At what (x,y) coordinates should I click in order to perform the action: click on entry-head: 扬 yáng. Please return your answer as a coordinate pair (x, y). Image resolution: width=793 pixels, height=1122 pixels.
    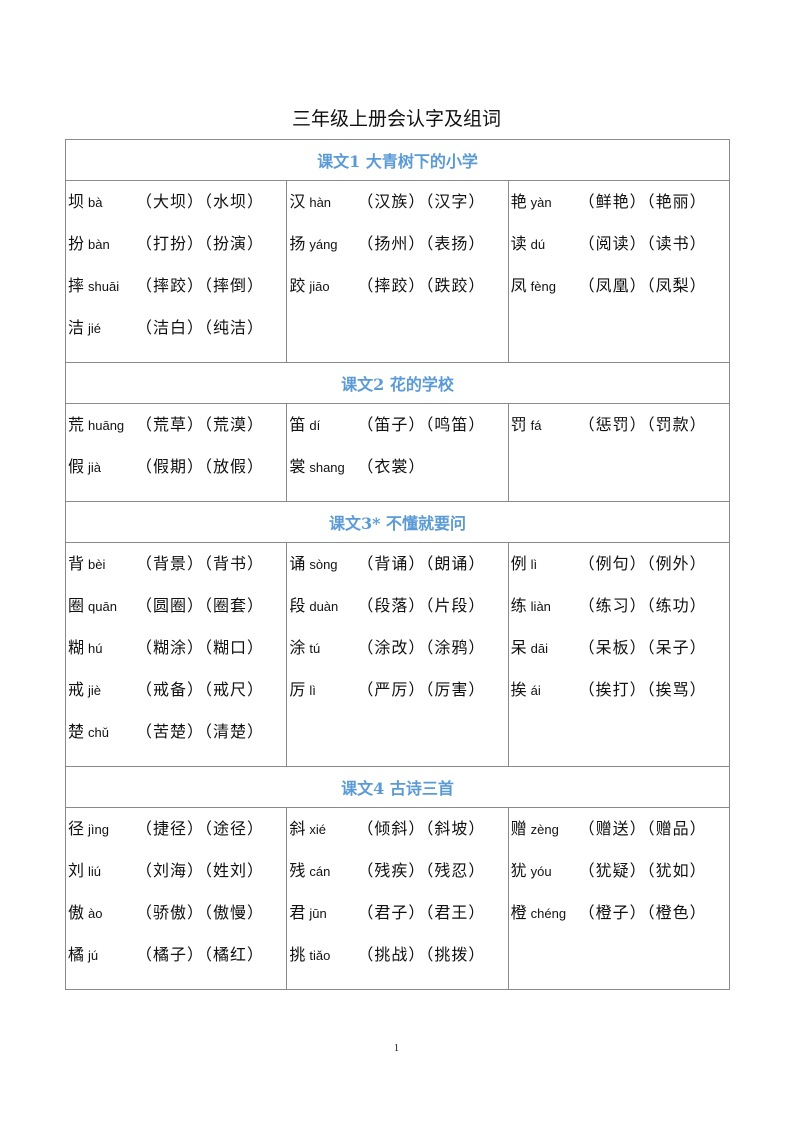
    Looking at the image, I should click on (323, 251).